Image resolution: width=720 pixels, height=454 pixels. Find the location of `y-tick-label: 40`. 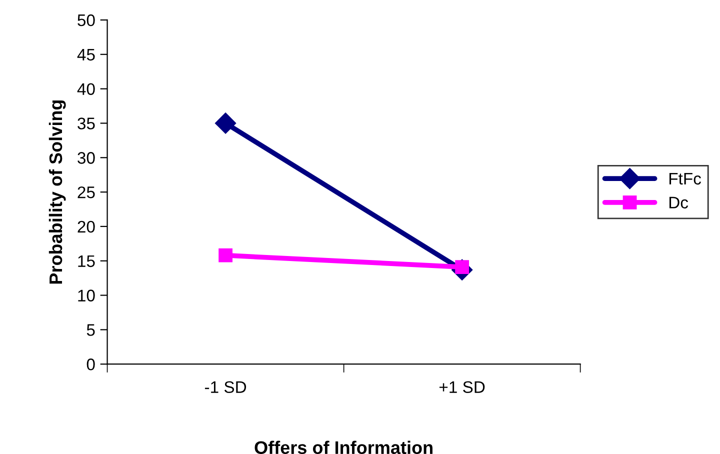

y-tick-label: 40 is located at coordinates (86, 89).